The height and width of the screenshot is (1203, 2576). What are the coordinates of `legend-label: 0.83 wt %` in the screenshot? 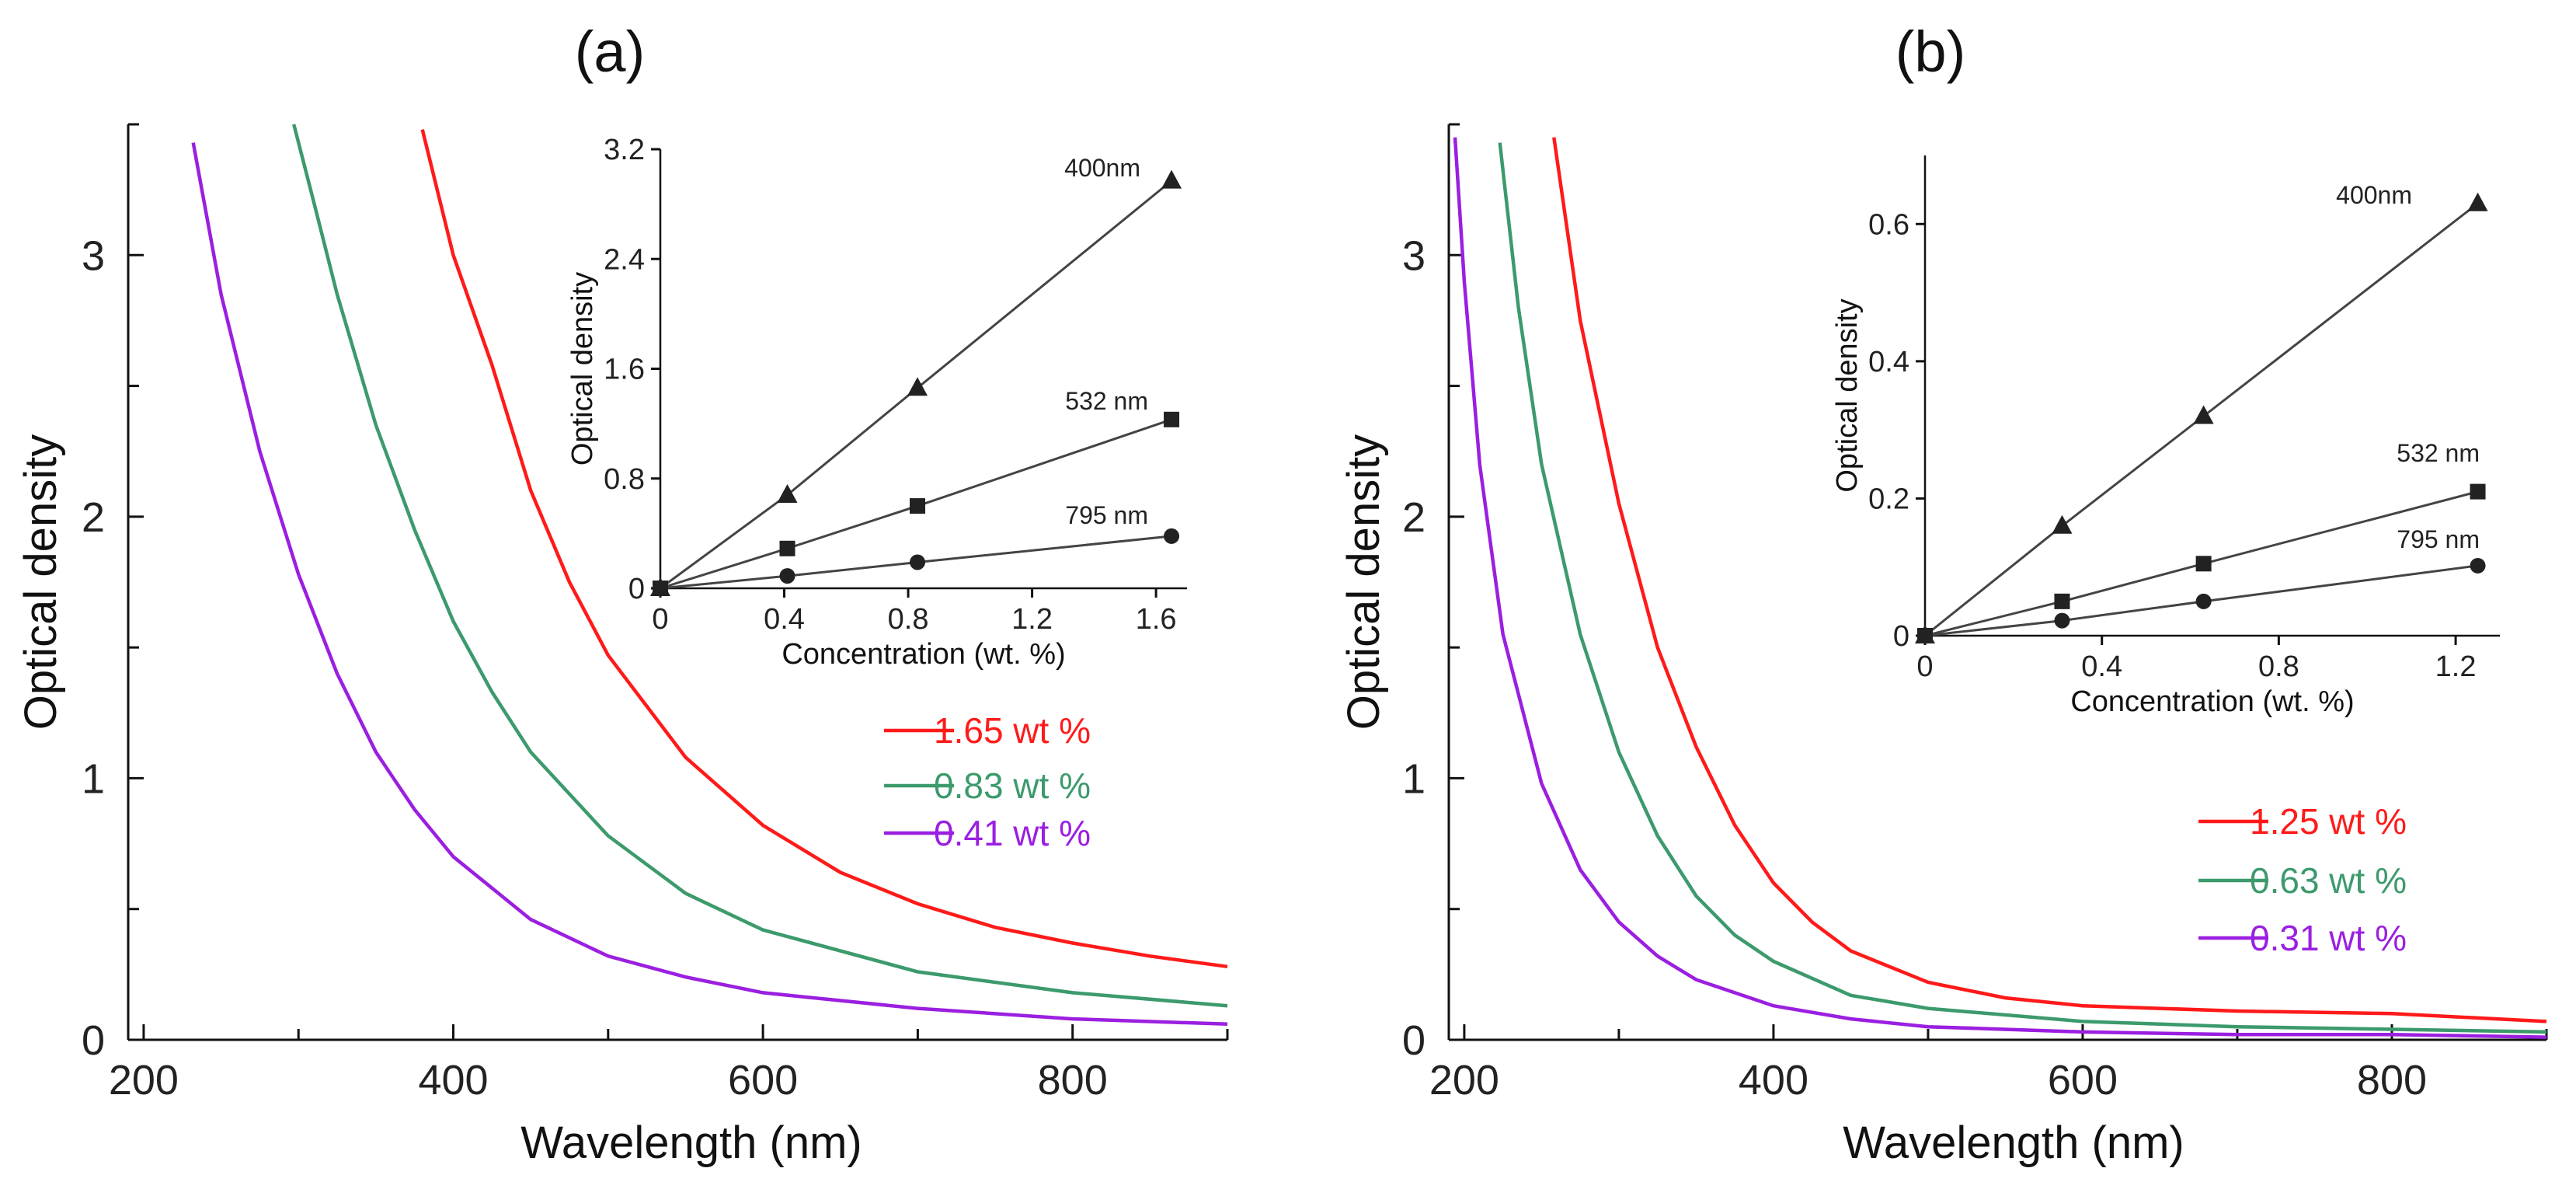 It's located at (1013, 785).